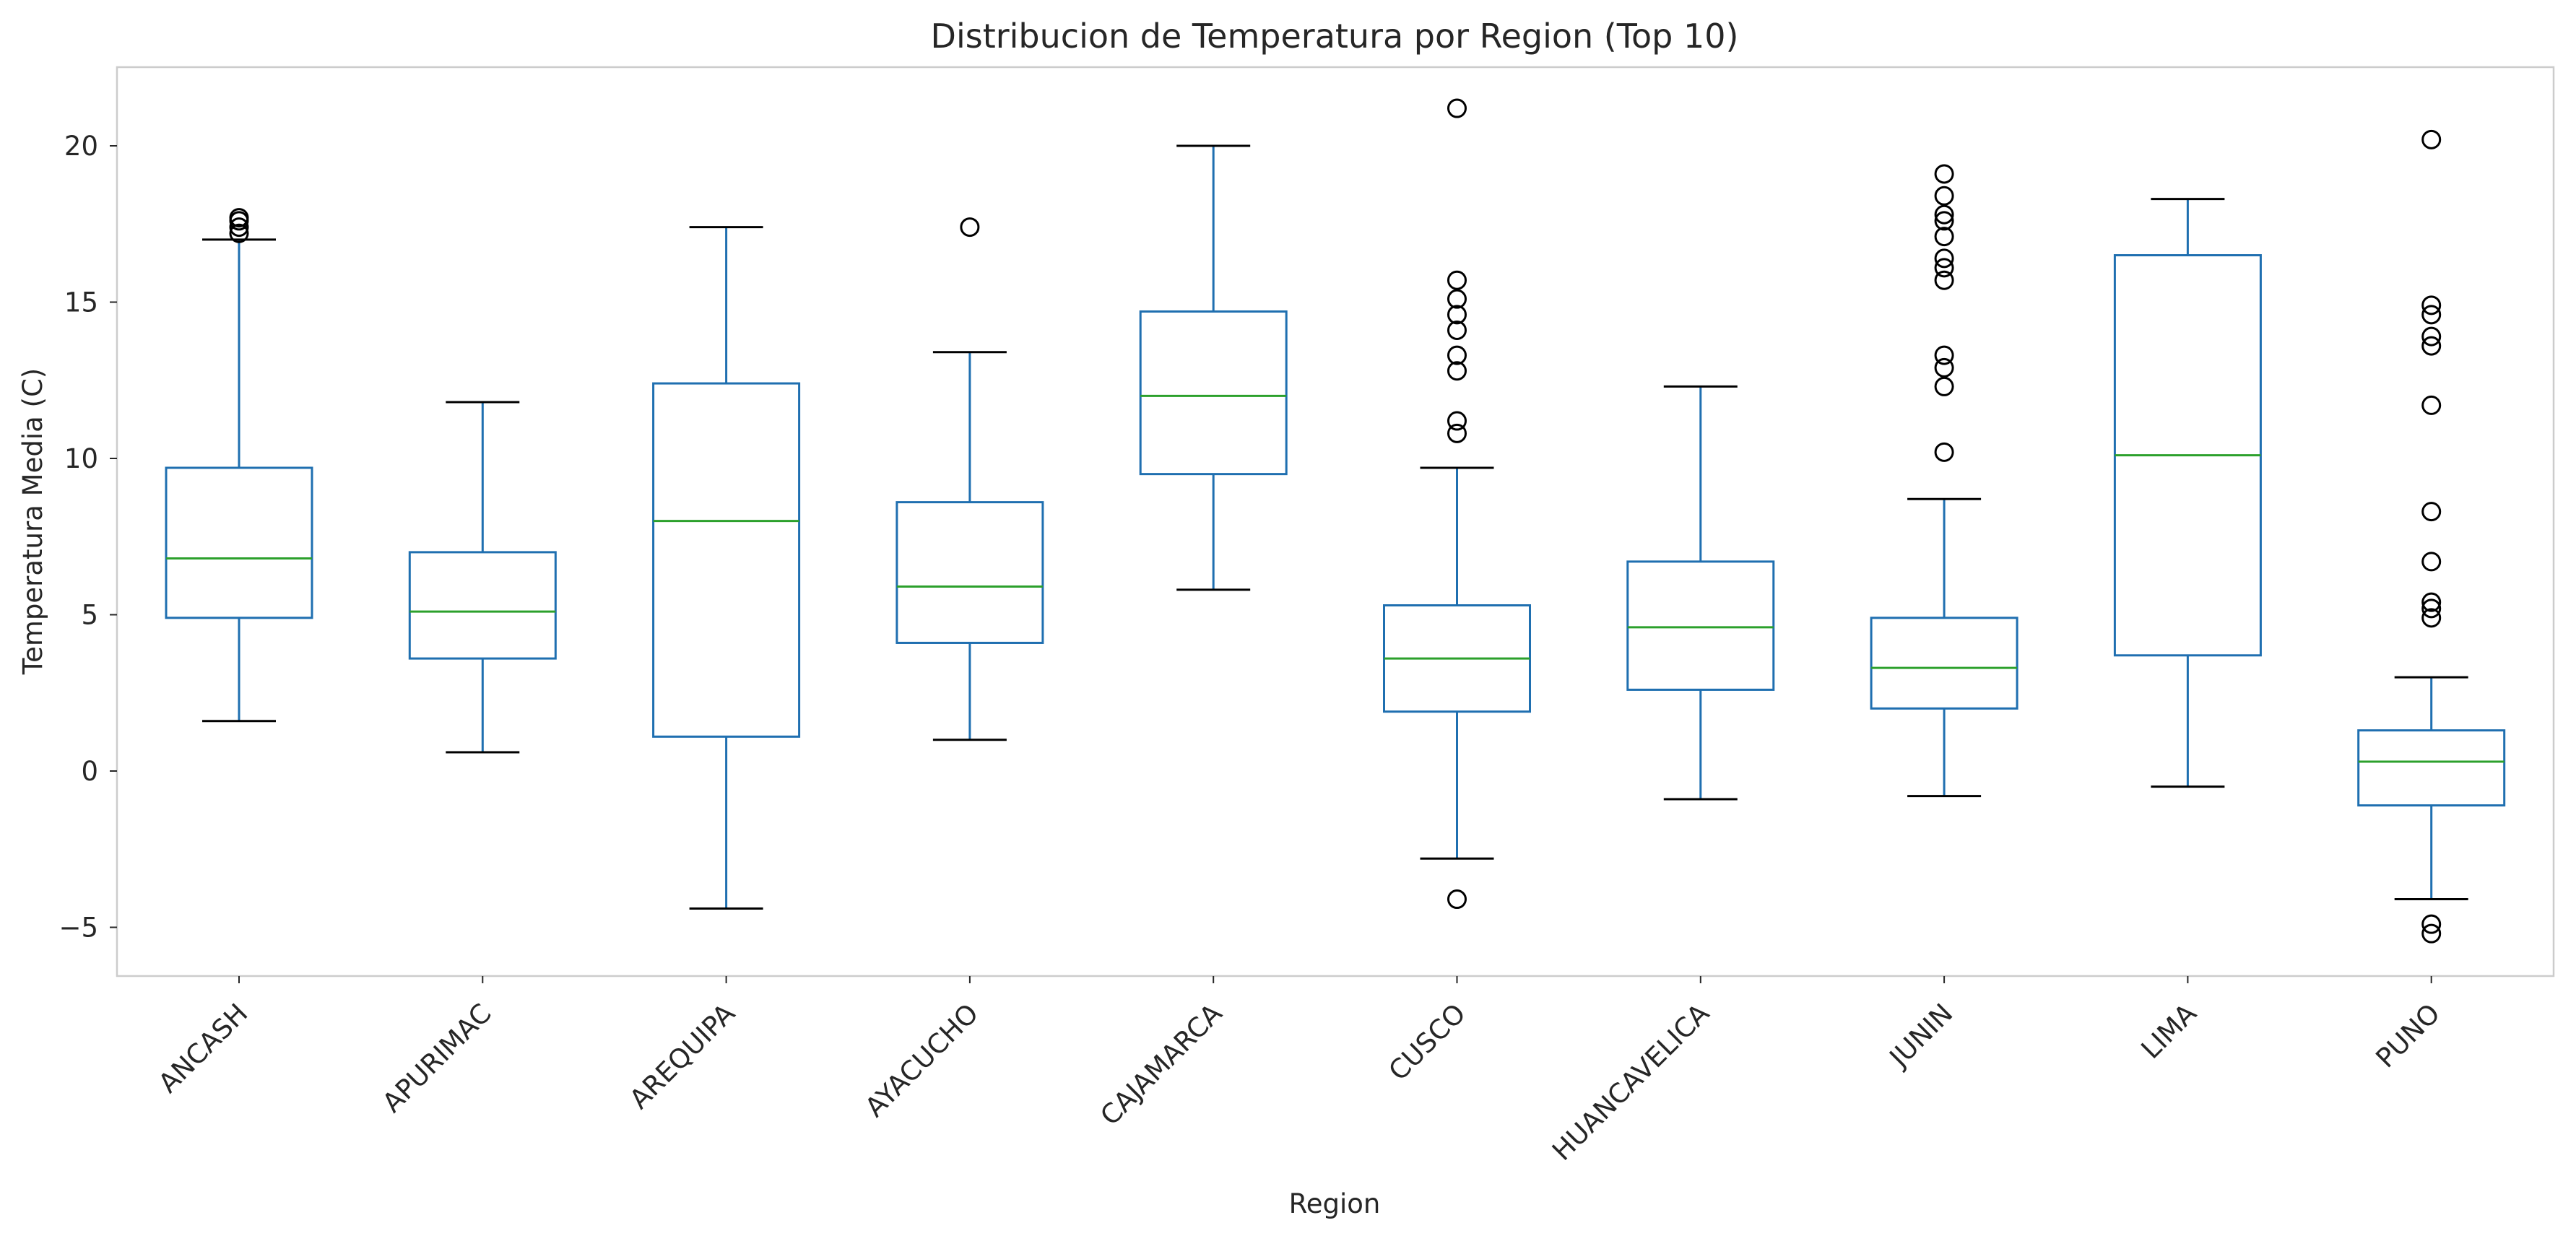 The height and width of the screenshot is (1241, 2576). What do you see at coordinates (681, 1056) in the screenshot?
I see `x-tick-label: AREQUIPA` at bounding box center [681, 1056].